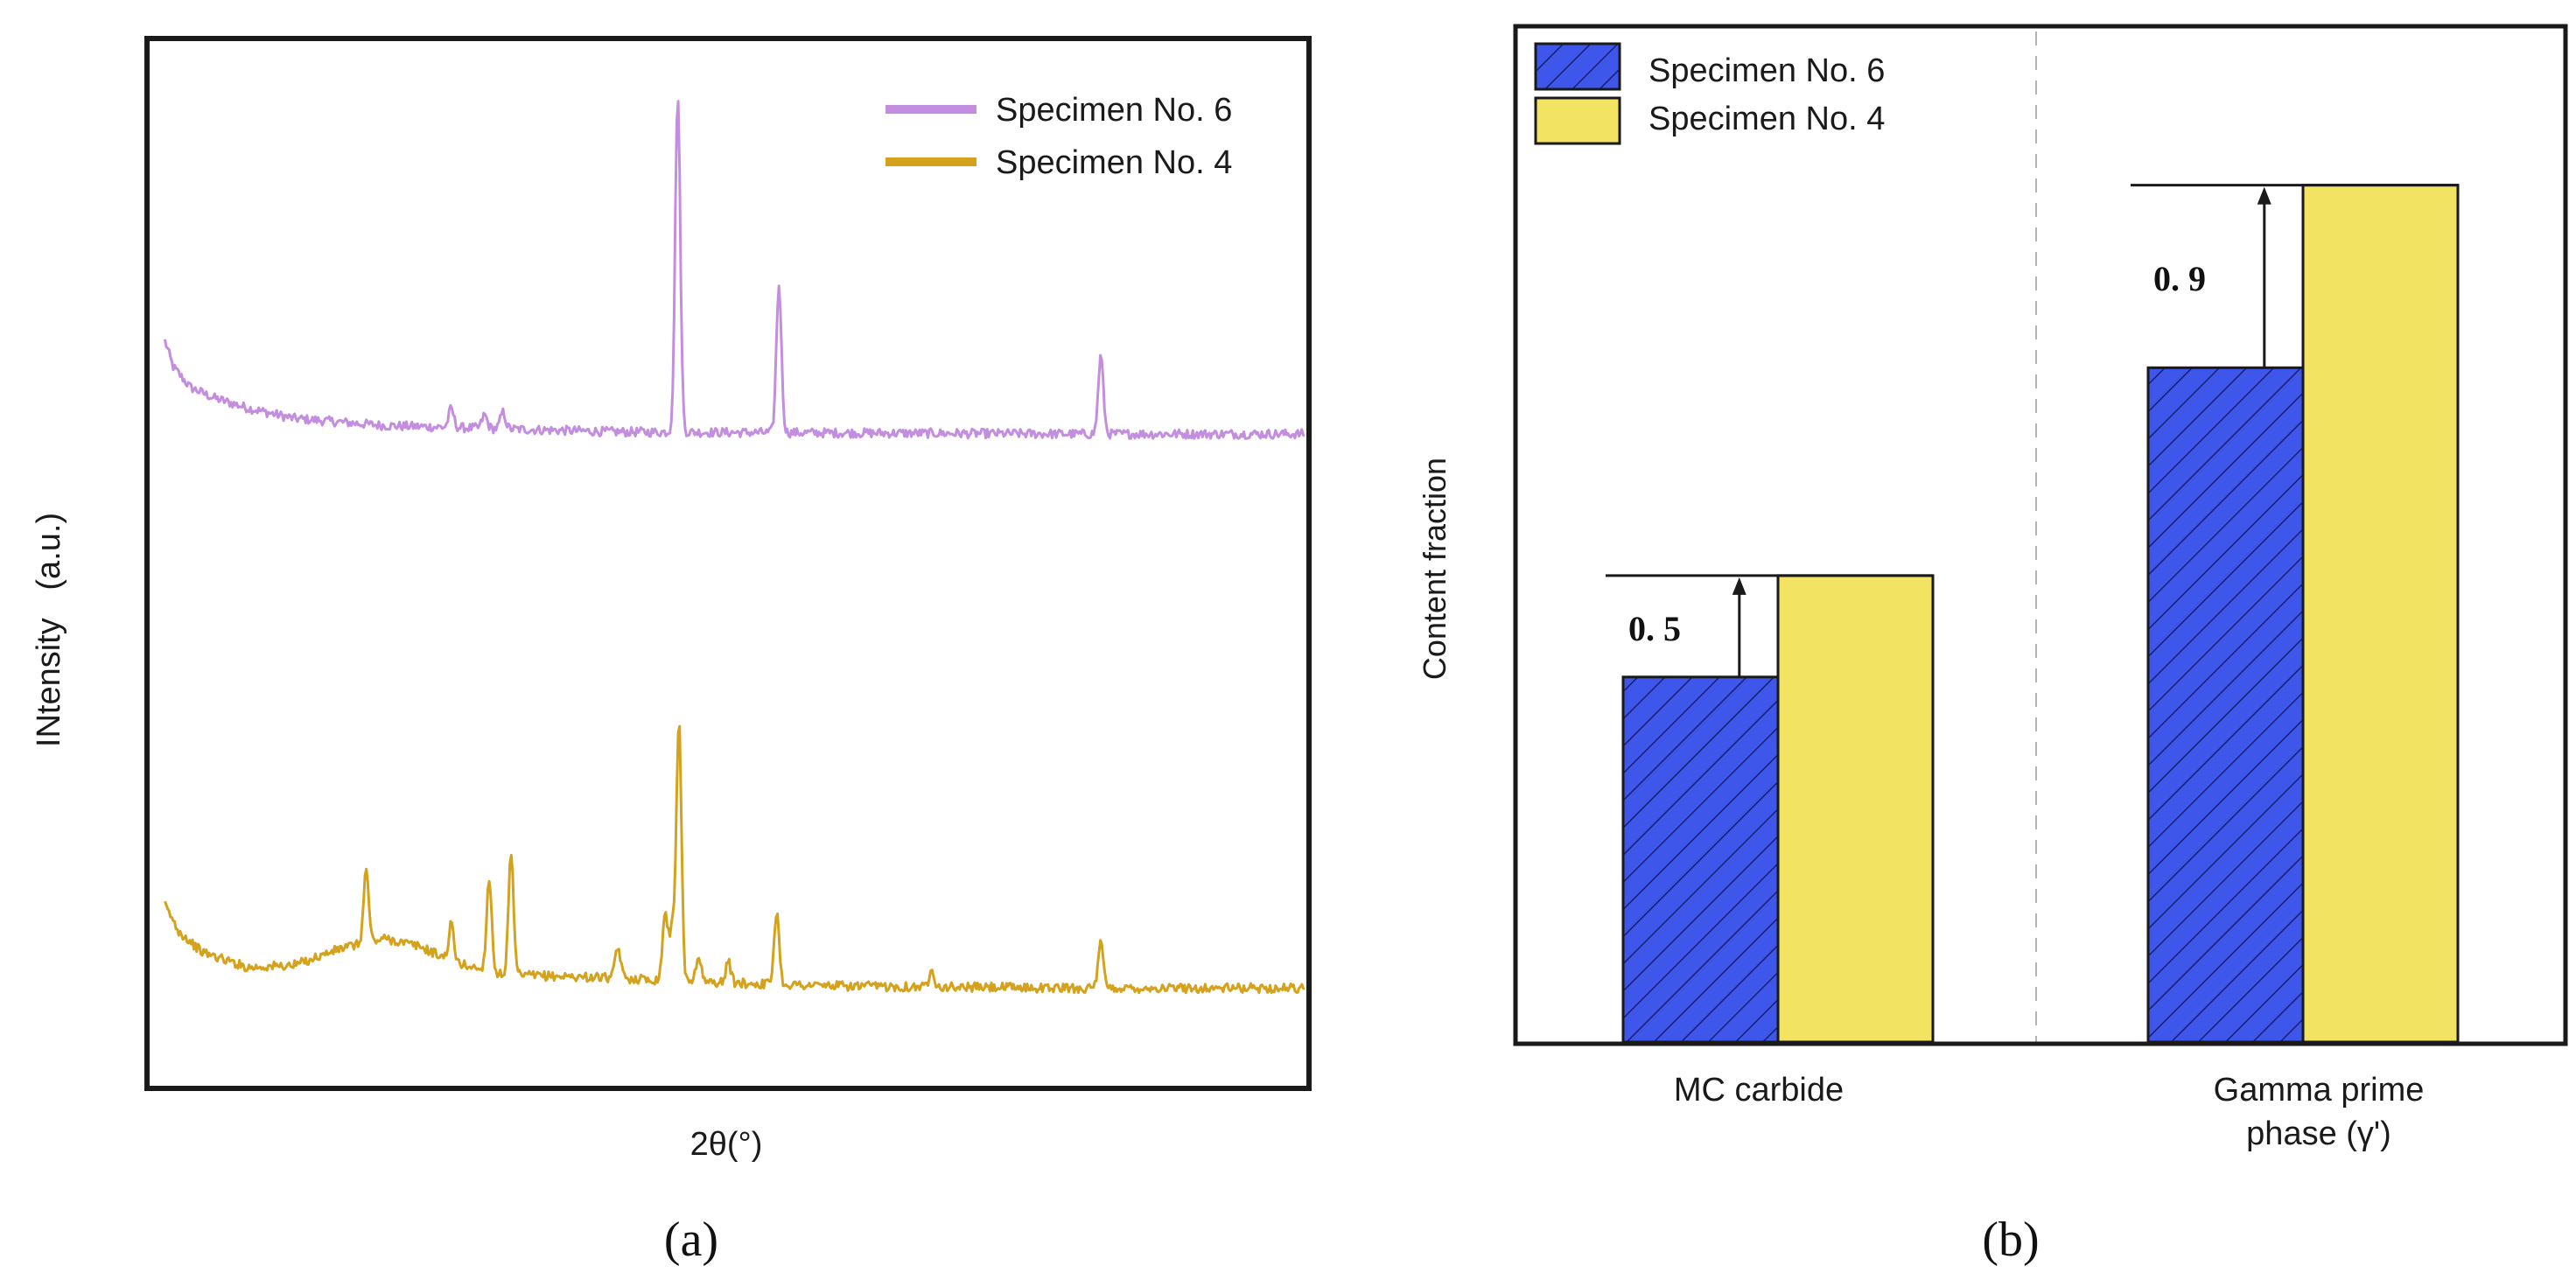  Describe the element at coordinates (2264, 195) in the screenshot. I see `difference-arrow-head-gamma-prime-phase` at that location.